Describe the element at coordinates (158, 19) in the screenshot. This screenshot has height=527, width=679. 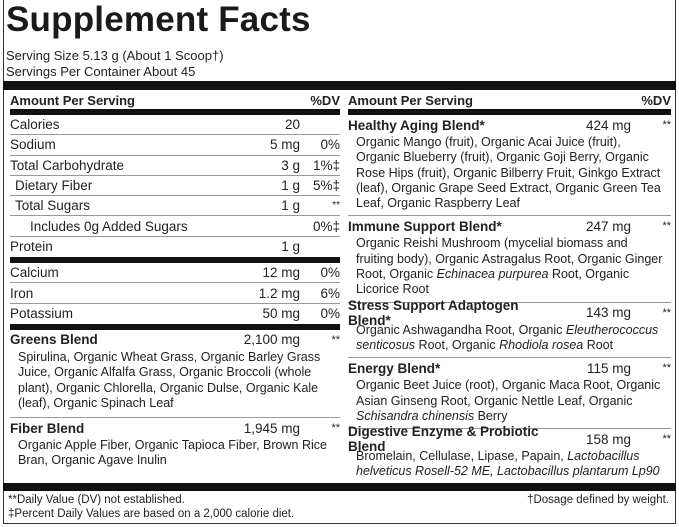
I see `label-title: Supplement Facts` at that location.